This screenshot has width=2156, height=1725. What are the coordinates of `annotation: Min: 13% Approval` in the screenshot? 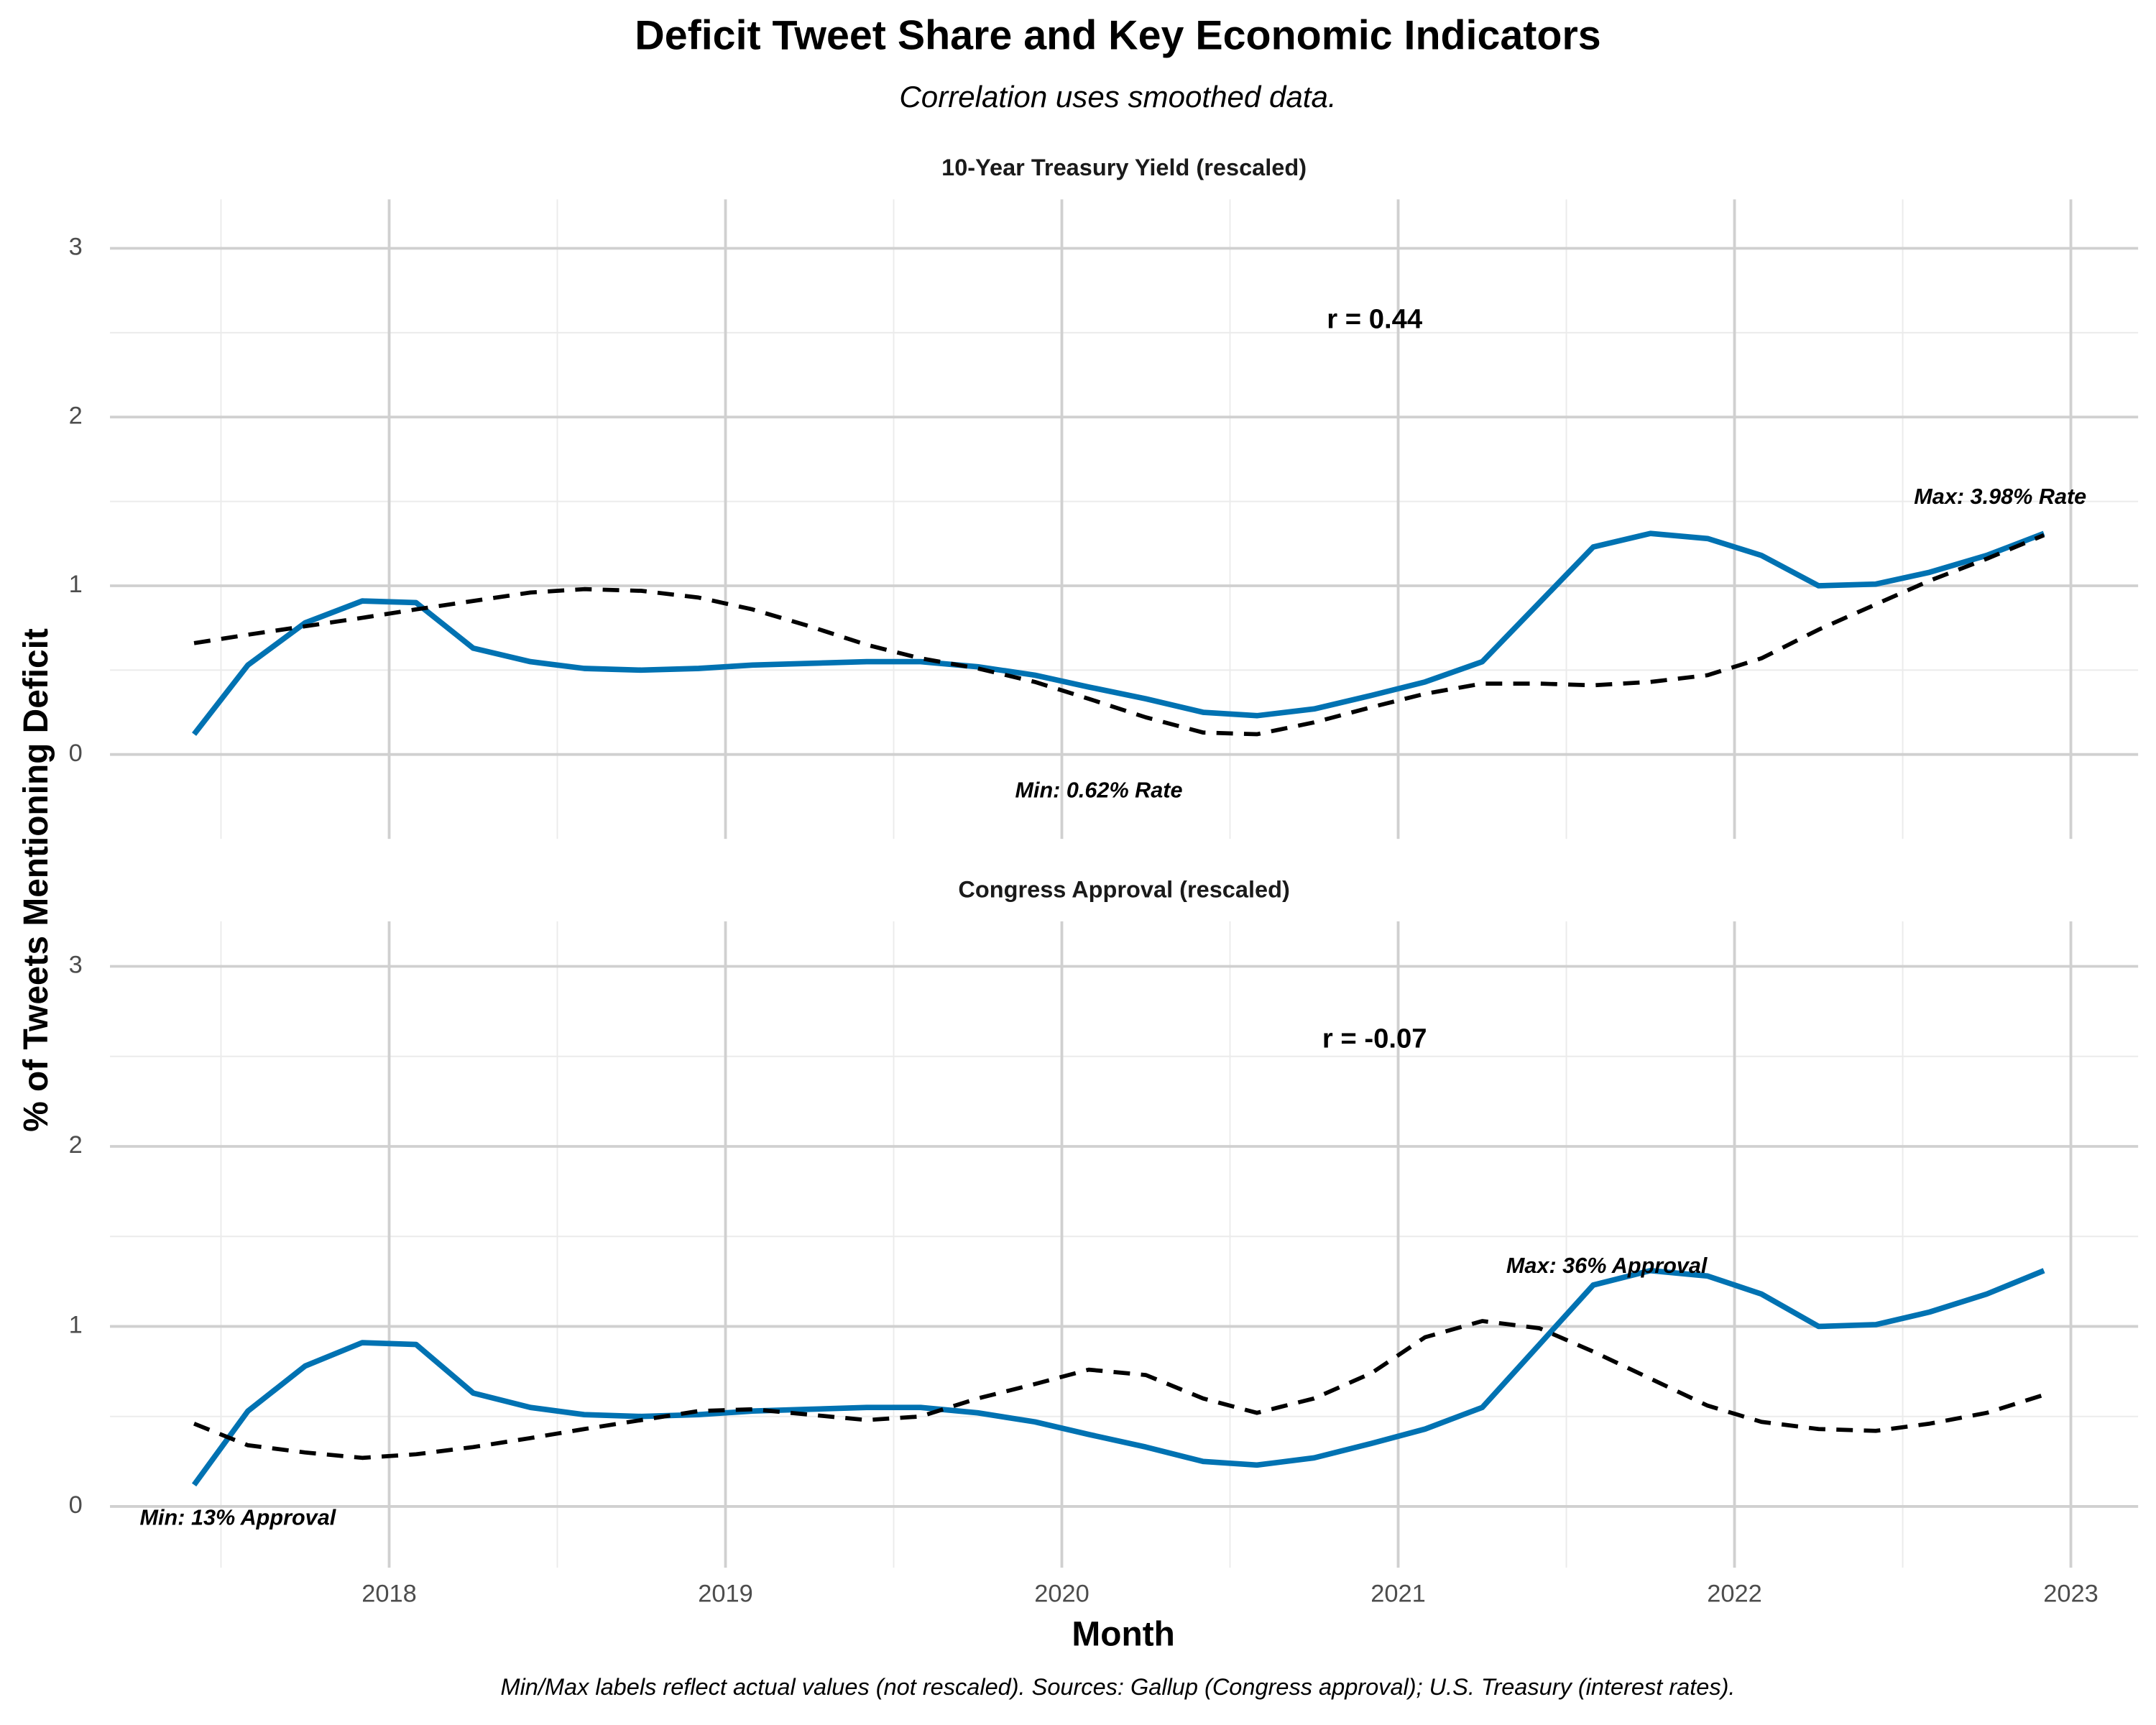 It's located at (238, 1518).